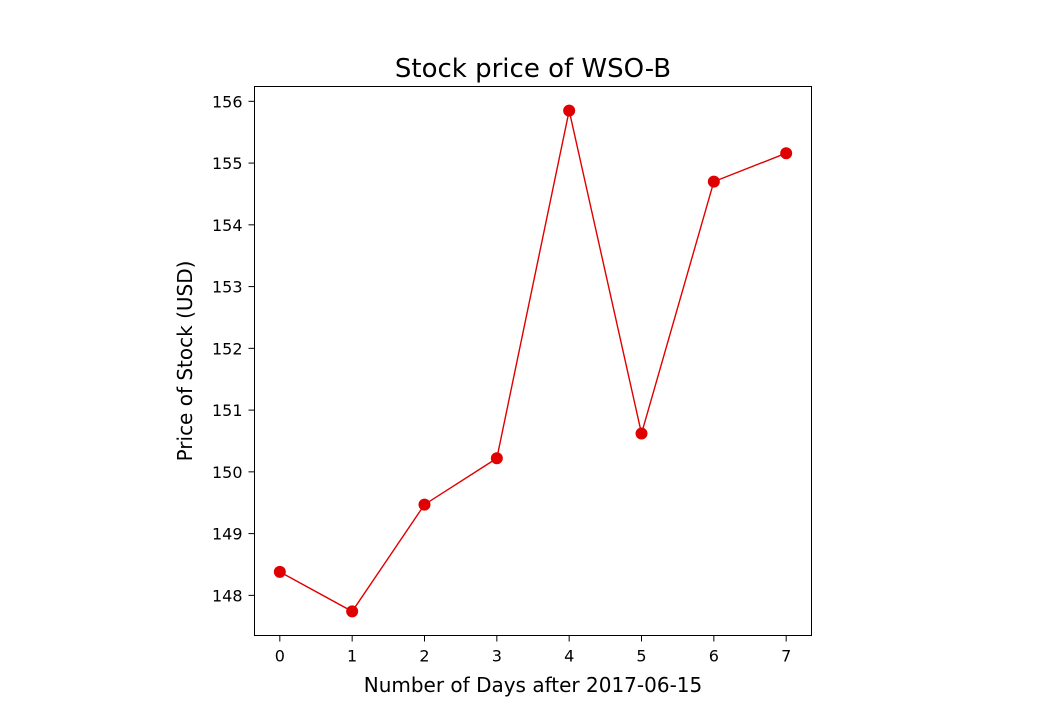 Image resolution: width=1040 pixels, height=715 pixels. What do you see at coordinates (227, 534) in the screenshot?
I see `y-tick-label: 149` at bounding box center [227, 534].